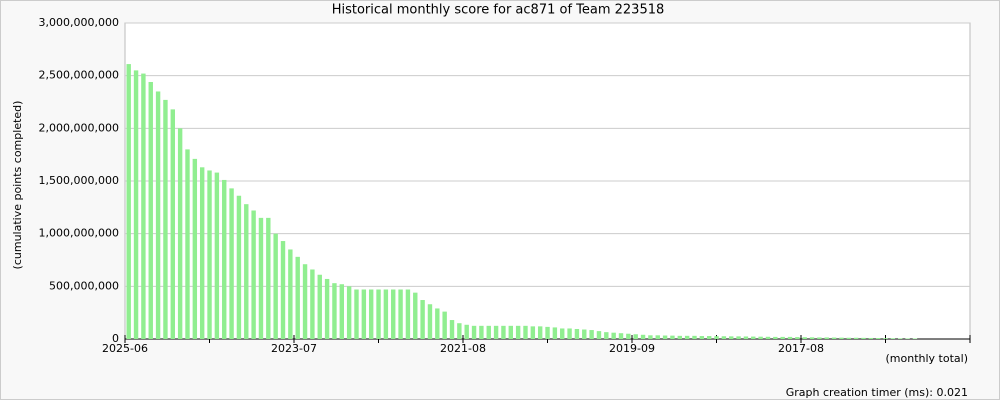  Describe the element at coordinates (79, 233) in the screenshot. I see `y-tick-label: 1,000,000,000` at that location.